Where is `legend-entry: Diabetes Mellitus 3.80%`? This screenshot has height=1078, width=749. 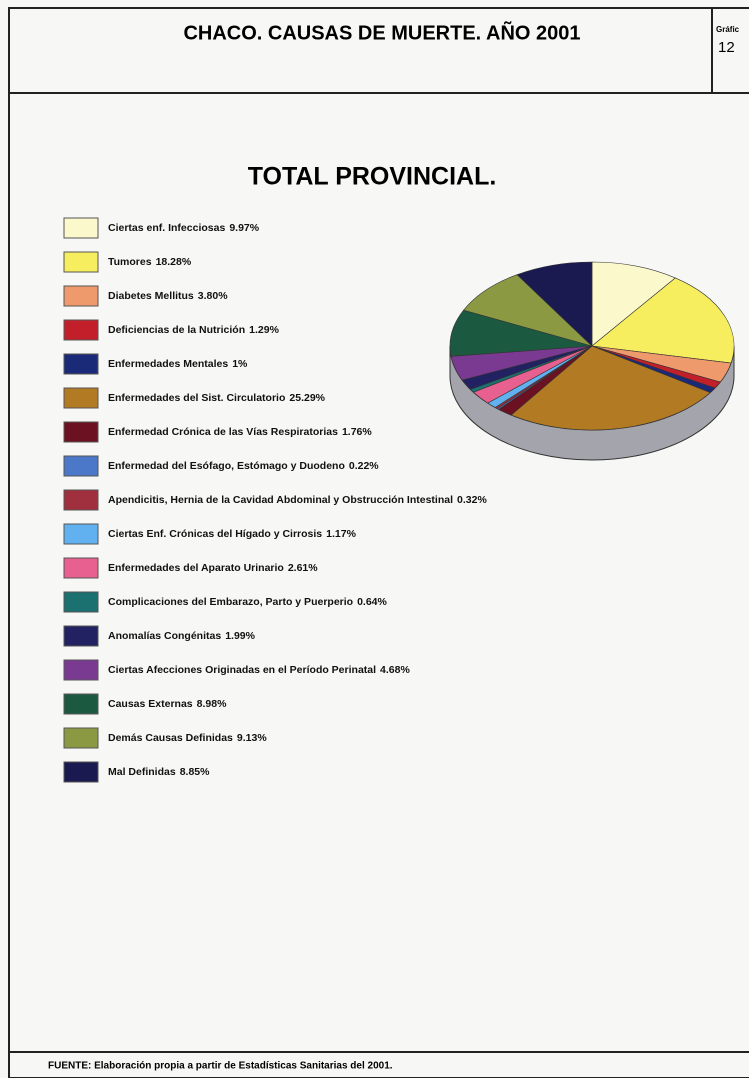
legend-entry: Diabetes Mellitus 3.80% is located at coordinates (168, 296).